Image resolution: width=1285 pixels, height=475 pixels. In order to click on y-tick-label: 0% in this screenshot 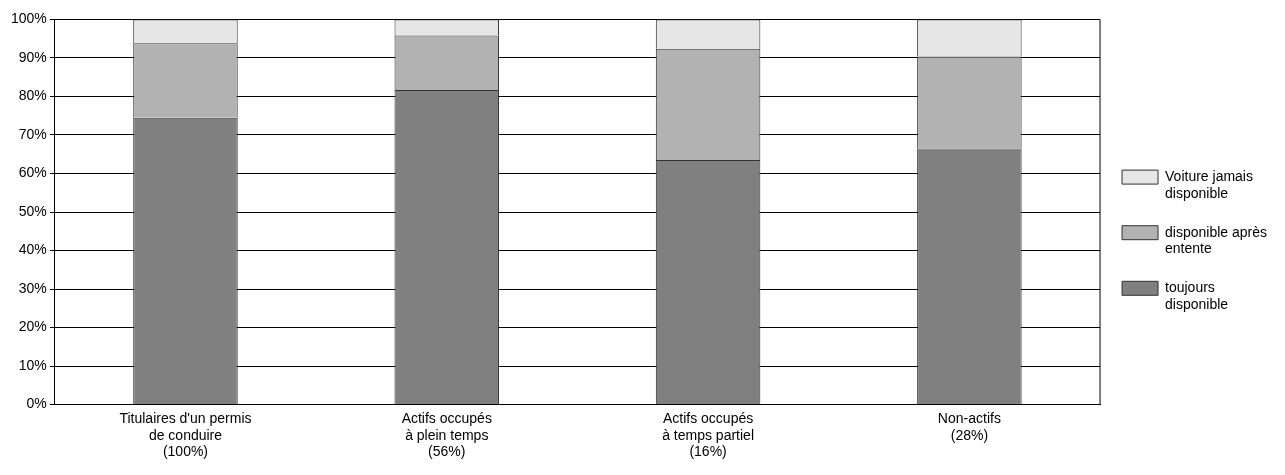, I will do `click(36, 403)`.